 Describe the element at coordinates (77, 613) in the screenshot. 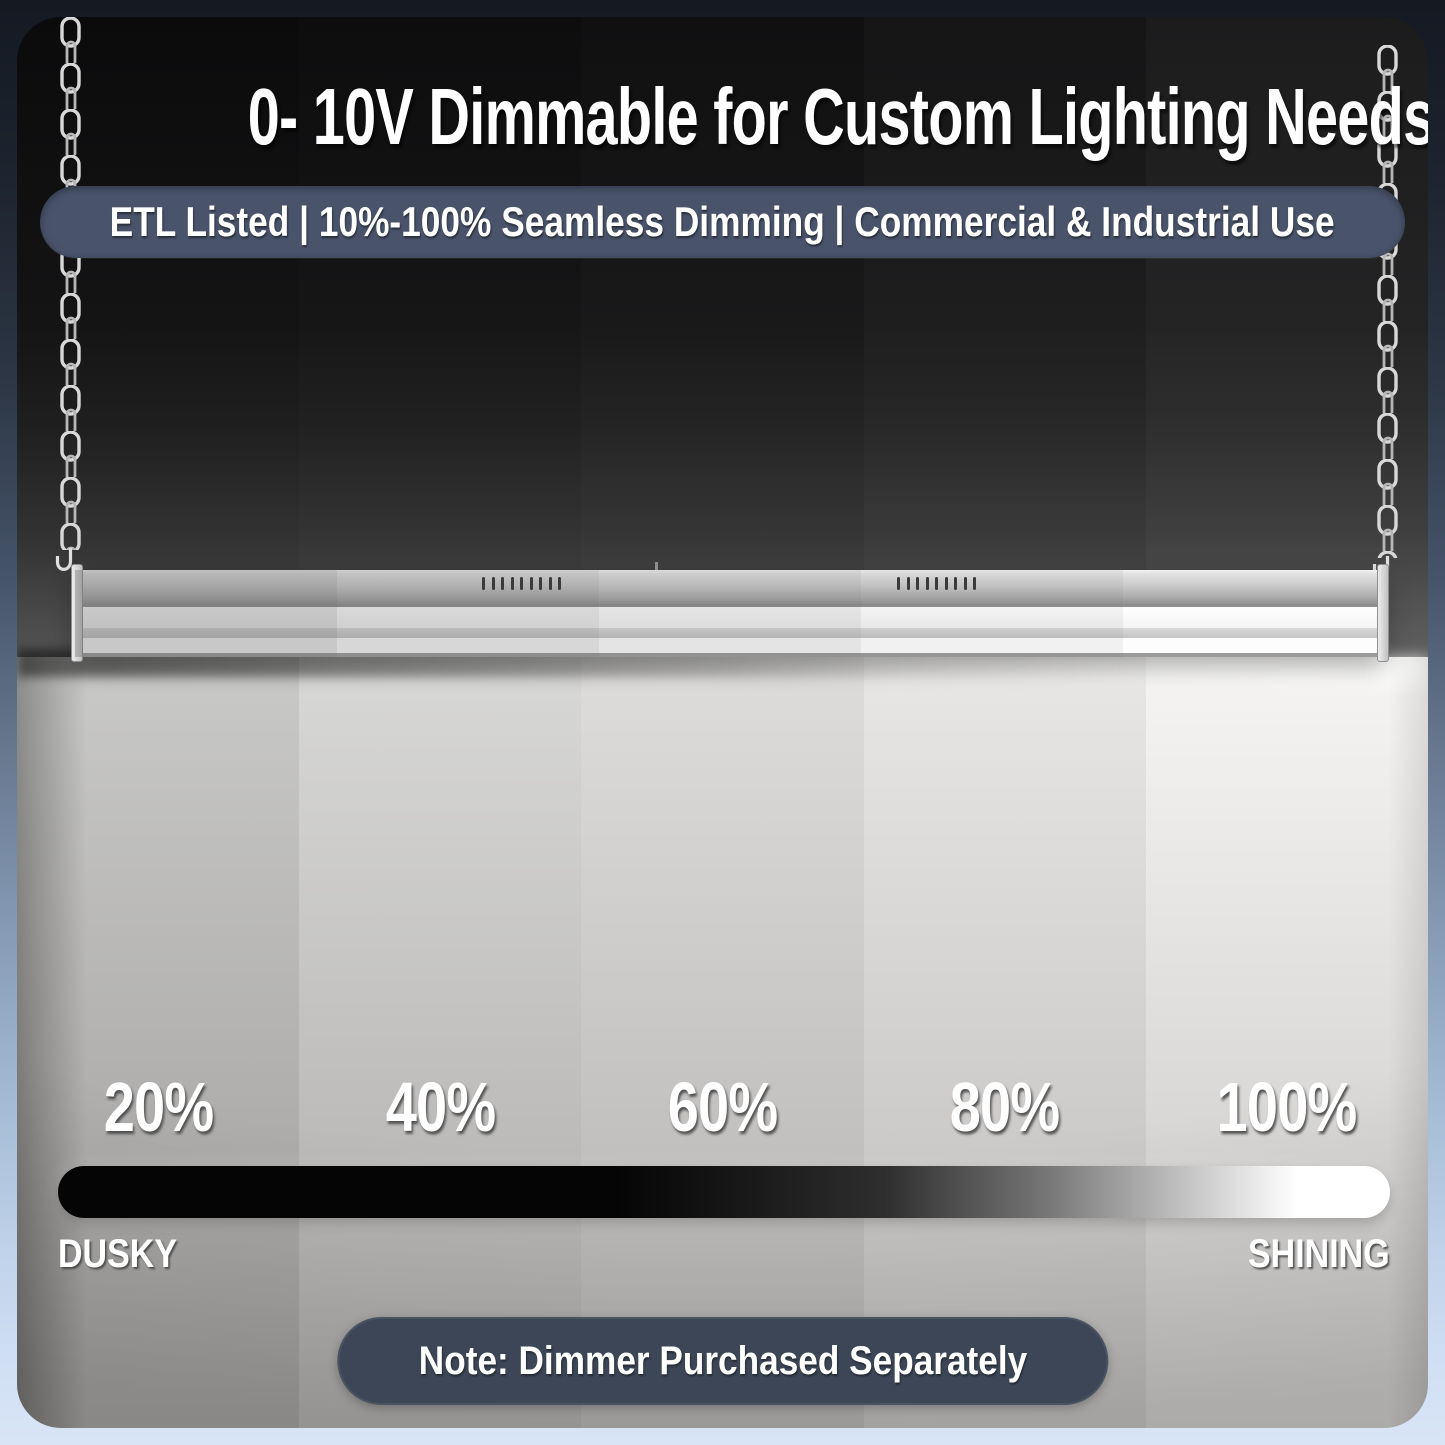

I see `fixture-endcap-left` at that location.